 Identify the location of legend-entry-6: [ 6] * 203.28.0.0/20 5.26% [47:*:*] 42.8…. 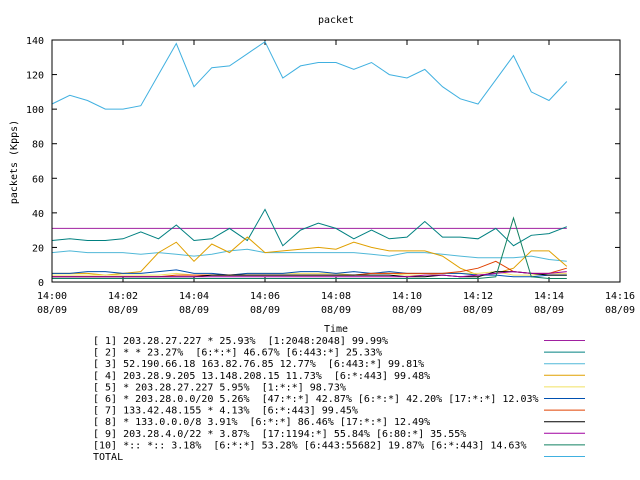
(316, 399).